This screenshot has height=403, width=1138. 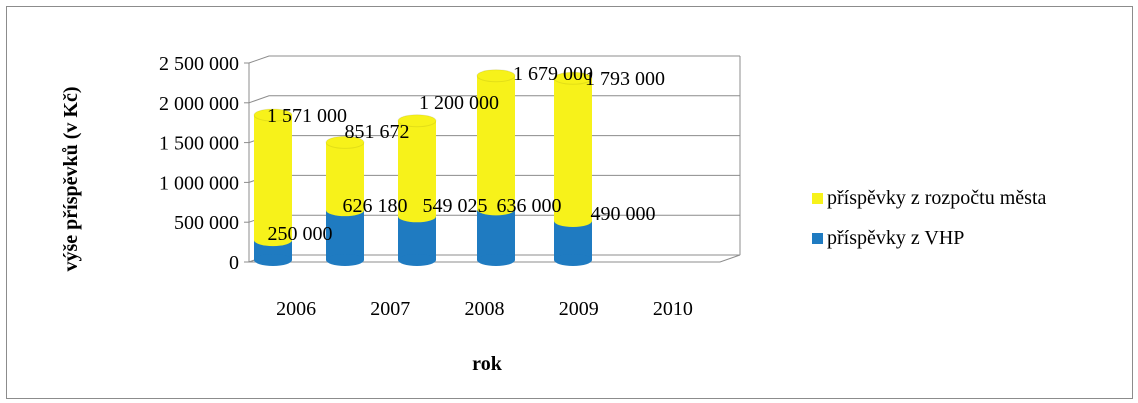 What do you see at coordinates (529, 206) in the screenshot?
I see `data-label-vhp: 636 000` at bounding box center [529, 206].